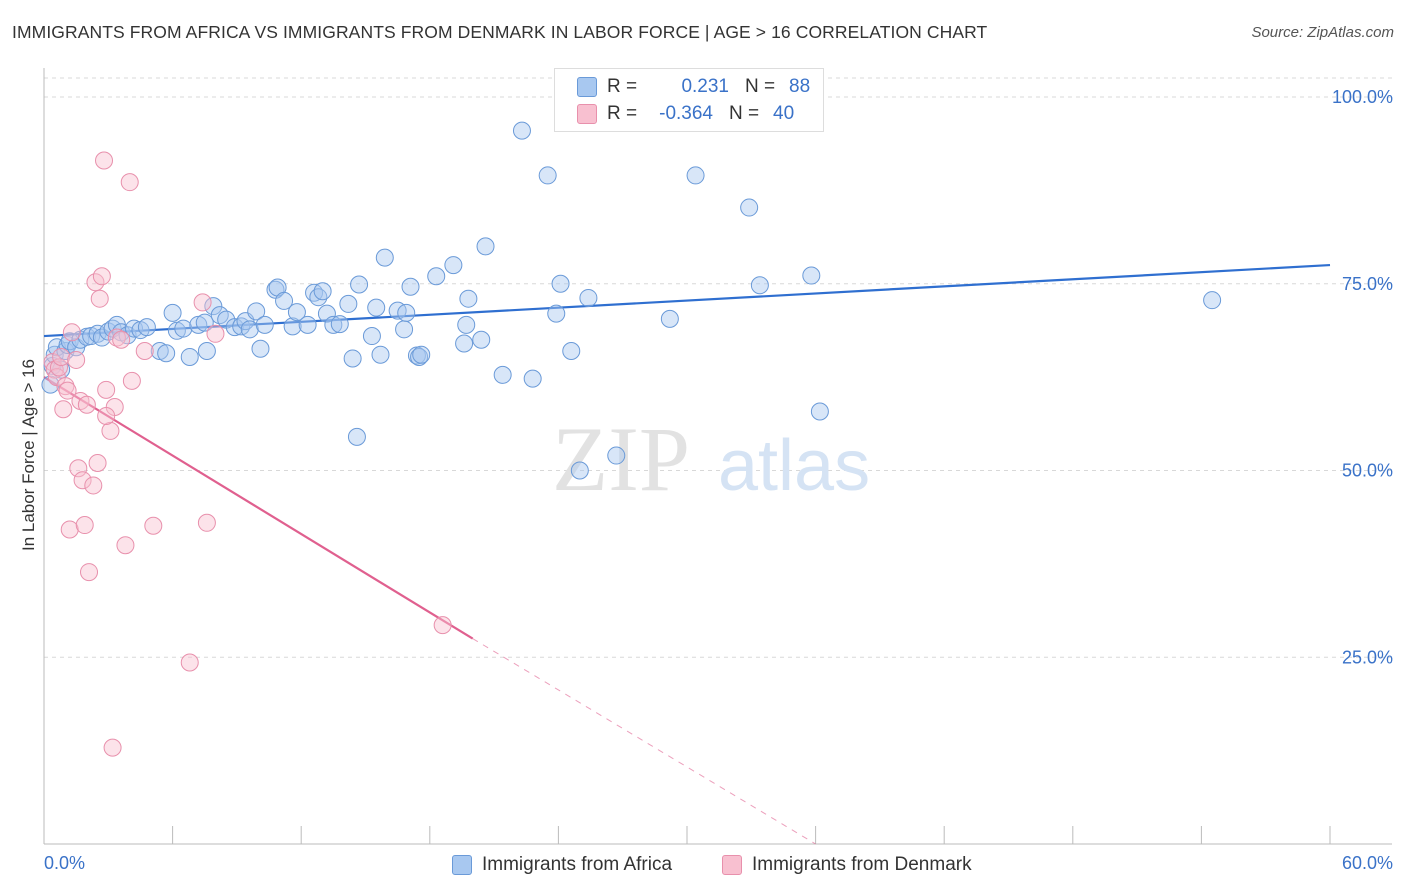  I want to click on watermark: ZIP atlas, so click(711, 459).